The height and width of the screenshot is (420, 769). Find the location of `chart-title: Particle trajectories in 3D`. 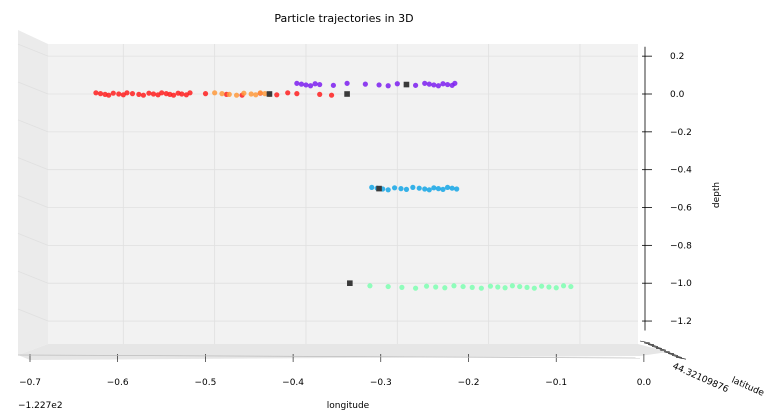

chart-title: Particle trajectories in 3D is located at coordinates (343, 18).